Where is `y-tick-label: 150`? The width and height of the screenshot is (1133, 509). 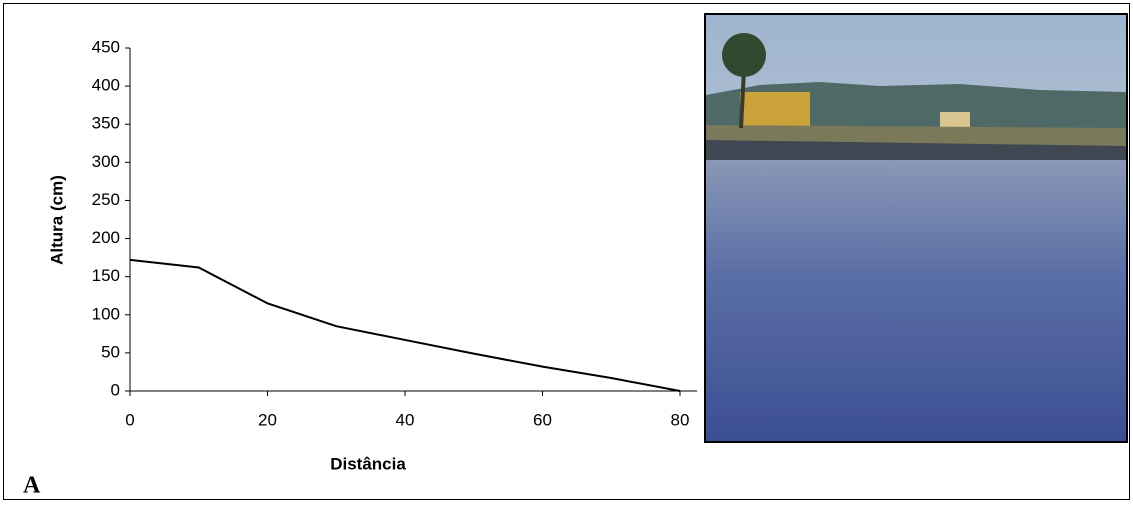 y-tick-label: 150 is located at coordinates (106, 275).